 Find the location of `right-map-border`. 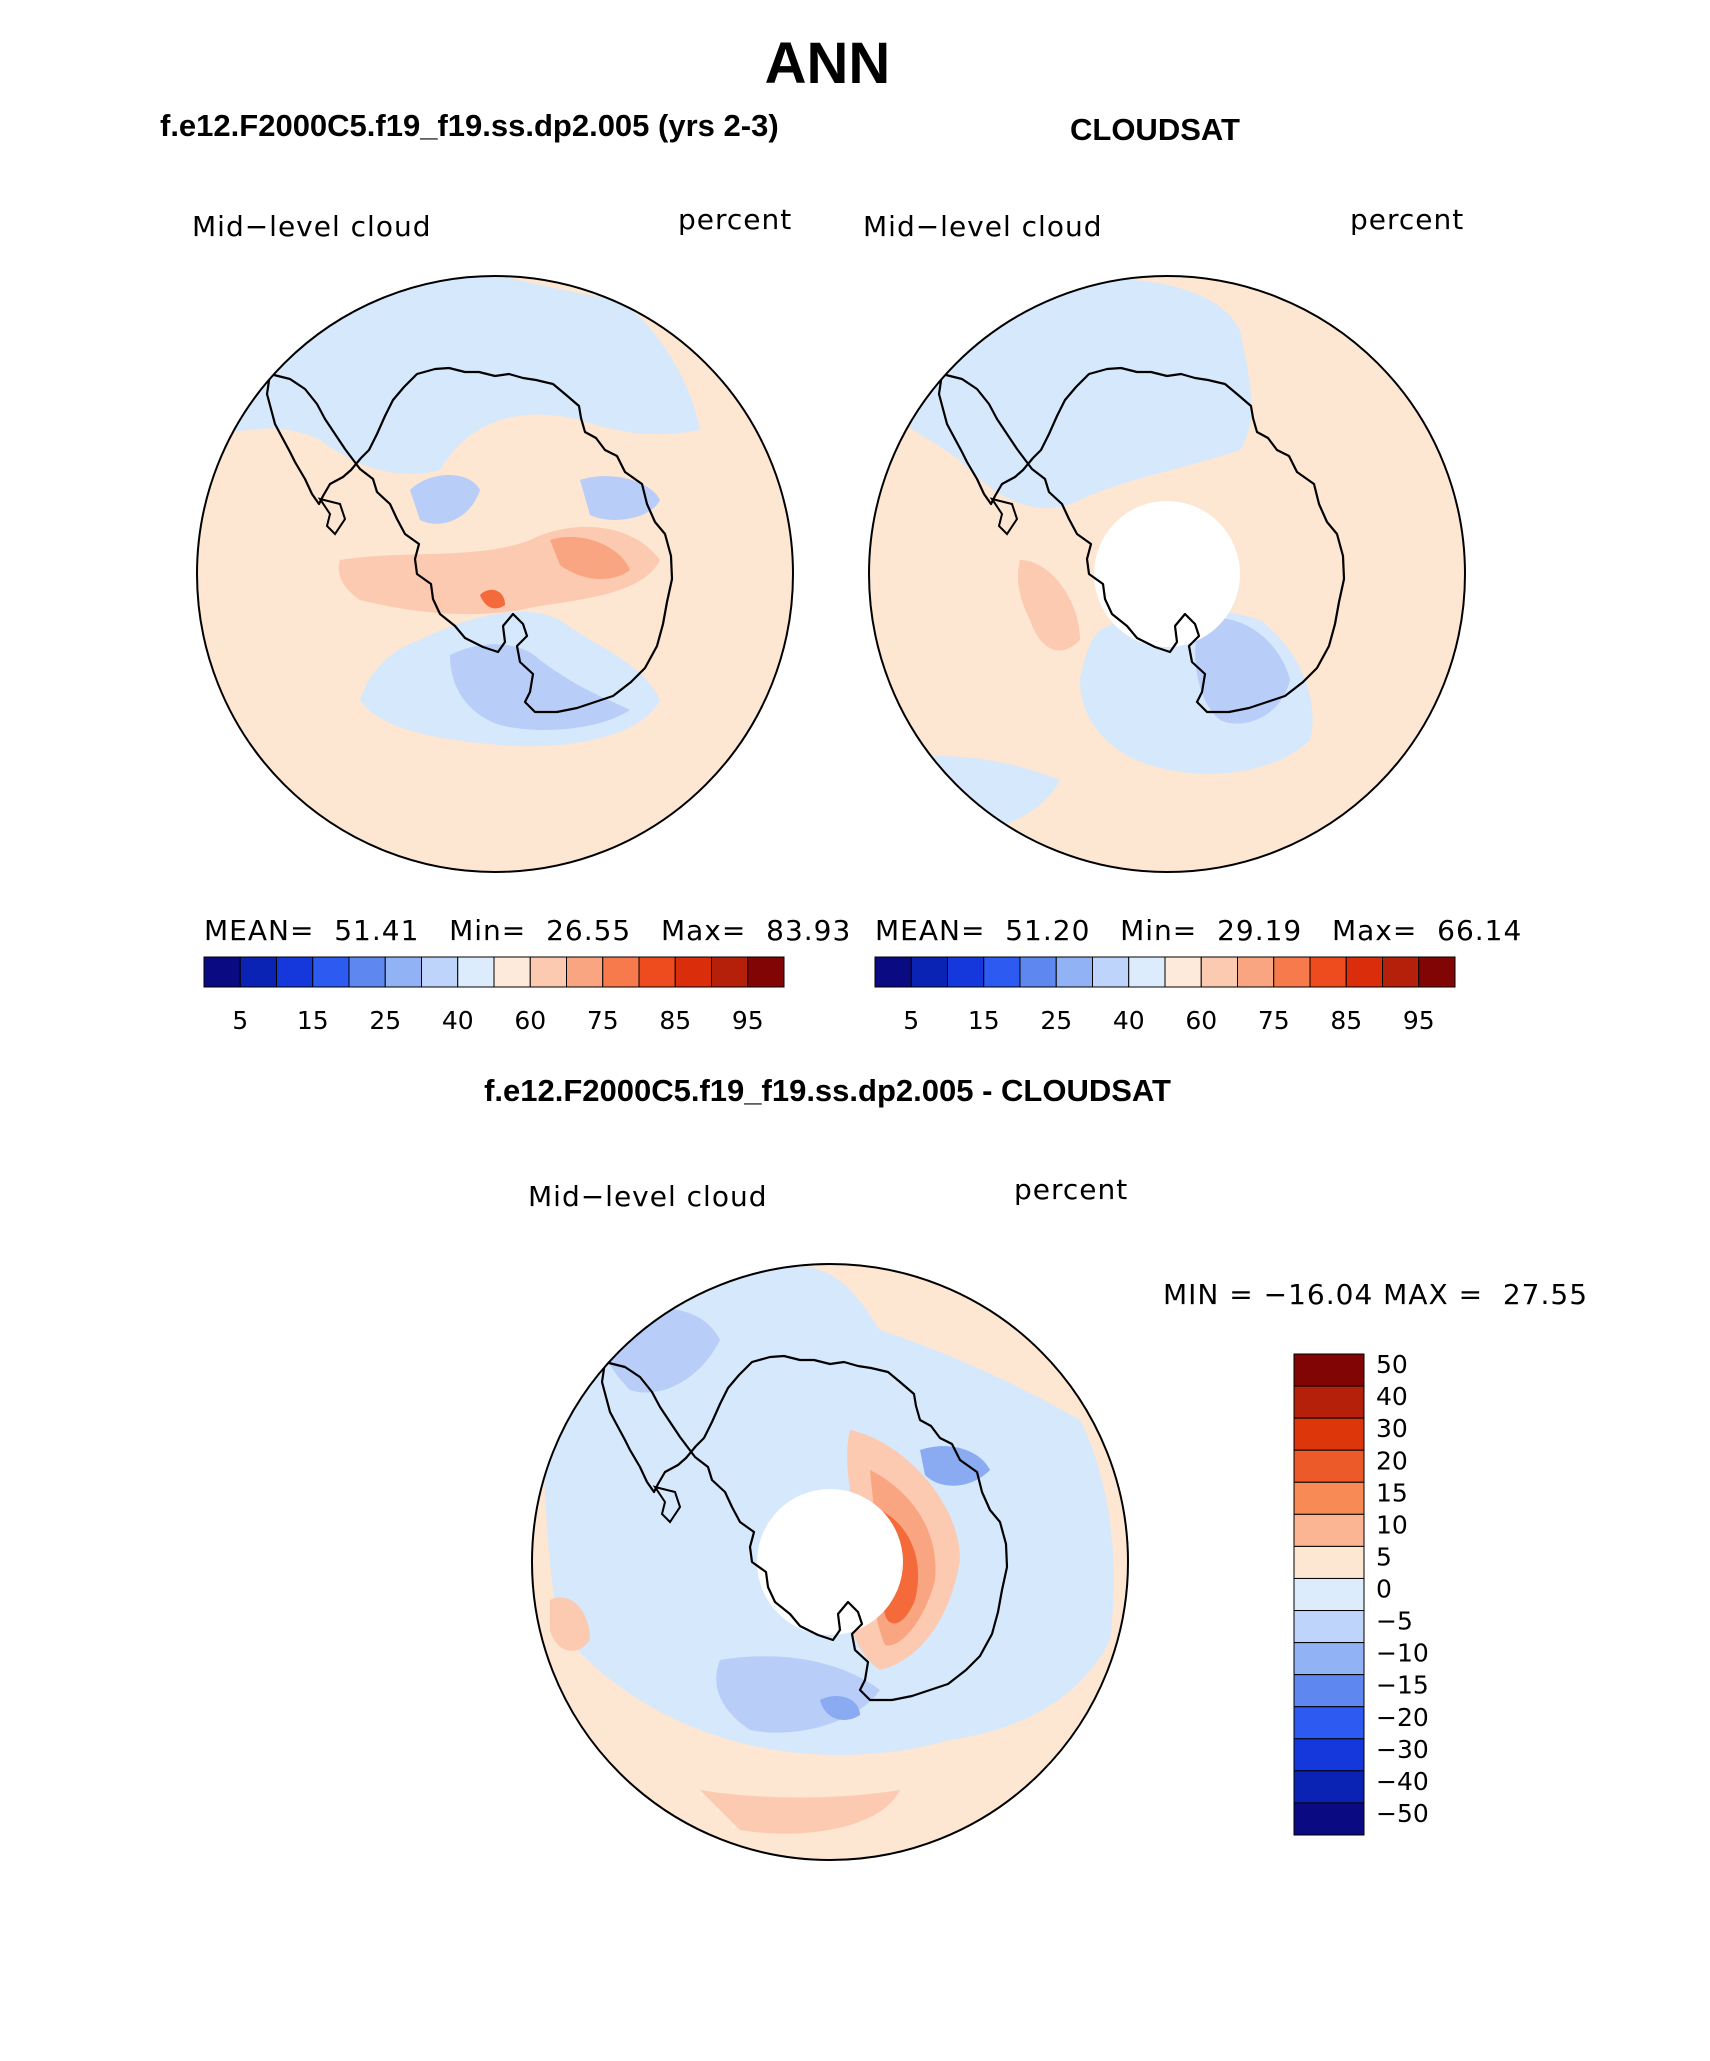

right-map-border is located at coordinates (1167, 574).